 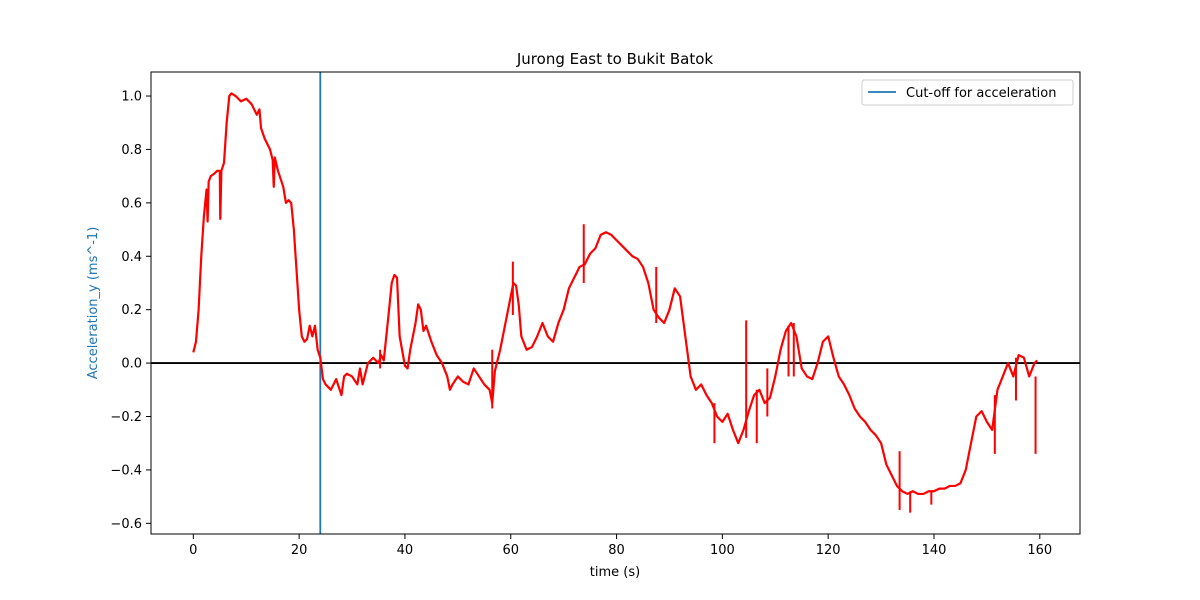 I want to click on y-axis: −0.6 −0.4 −0.2 0.0 0.2 0.4 0.6 0.8 1.0, so click(x=130, y=311).